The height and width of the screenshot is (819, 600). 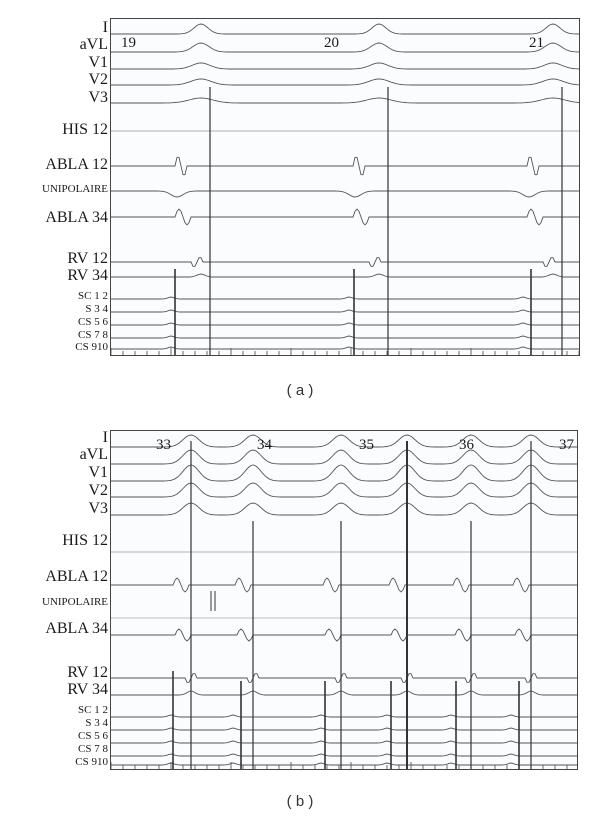 I want to click on beat-number-33: 33, so click(x=163, y=445).